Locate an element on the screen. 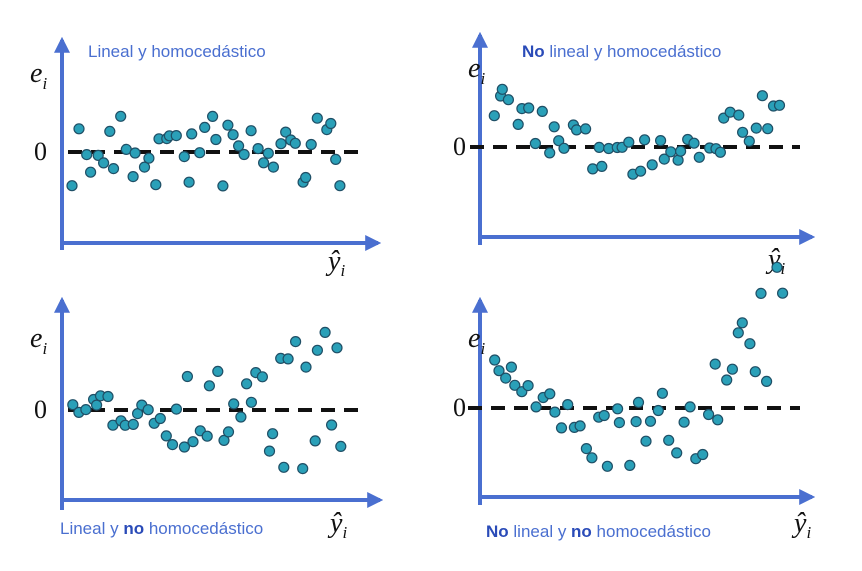 This screenshot has width=862, height=571. y-label-main: e is located at coordinates (474, 68).